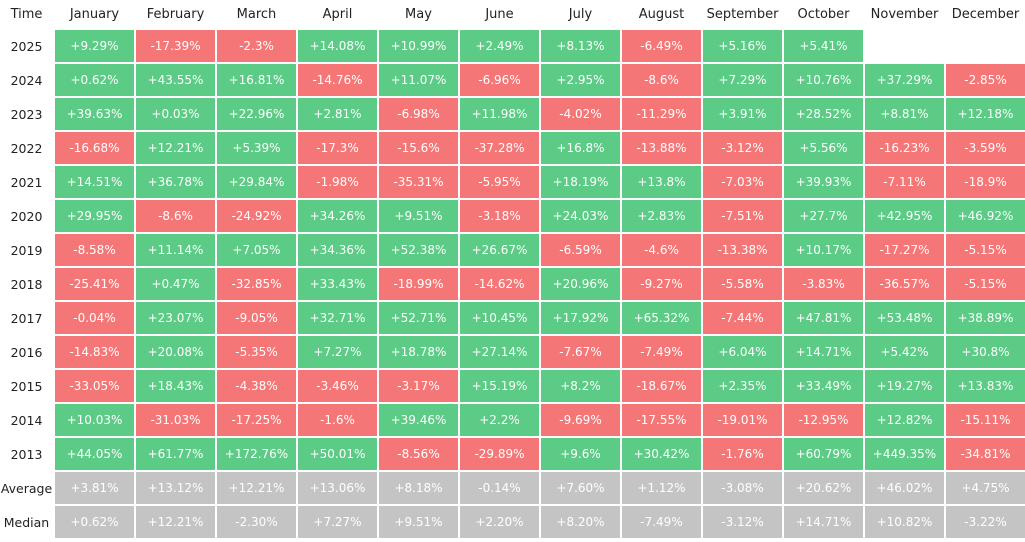 Image resolution: width=1025 pixels, height=542 pixels. Describe the element at coordinates (94, 182) in the screenshot. I see `return-cell: +14.51%` at that location.